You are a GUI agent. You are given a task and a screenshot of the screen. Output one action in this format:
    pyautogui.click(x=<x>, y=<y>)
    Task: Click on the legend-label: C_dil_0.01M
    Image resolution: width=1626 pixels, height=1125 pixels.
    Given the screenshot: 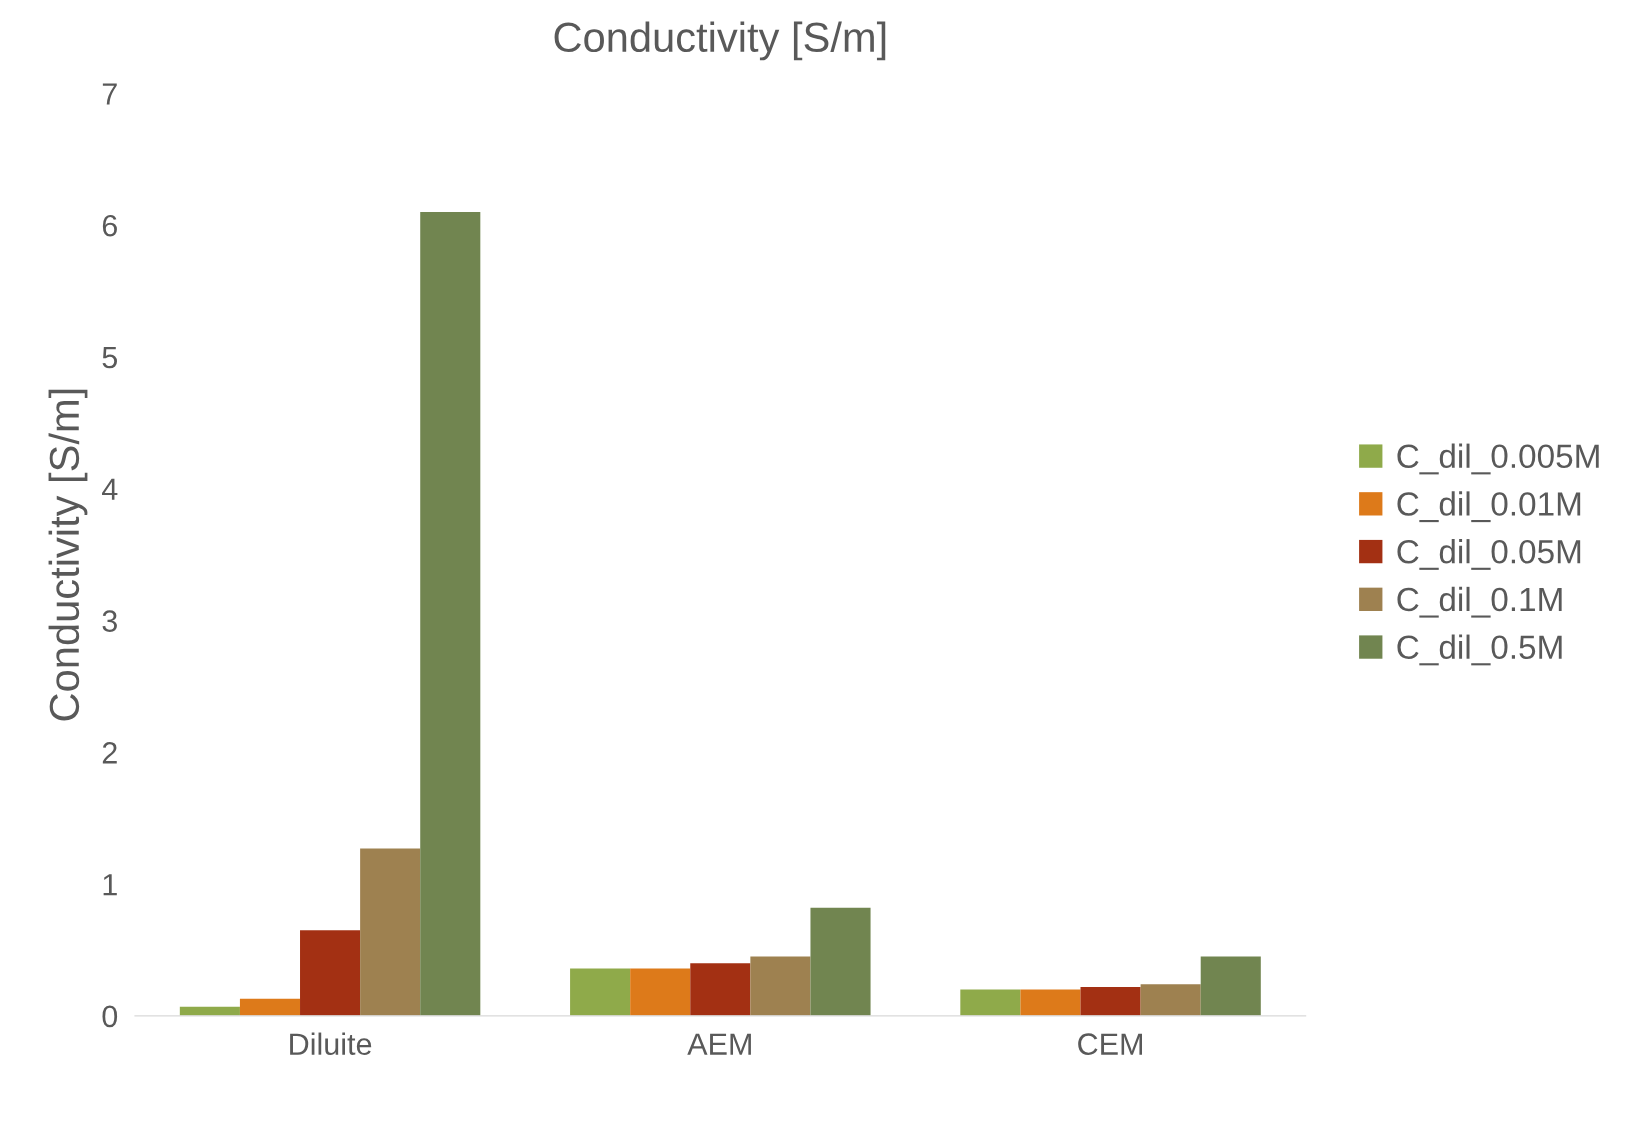 What is the action you would take?
    pyautogui.click(x=1489, y=507)
    